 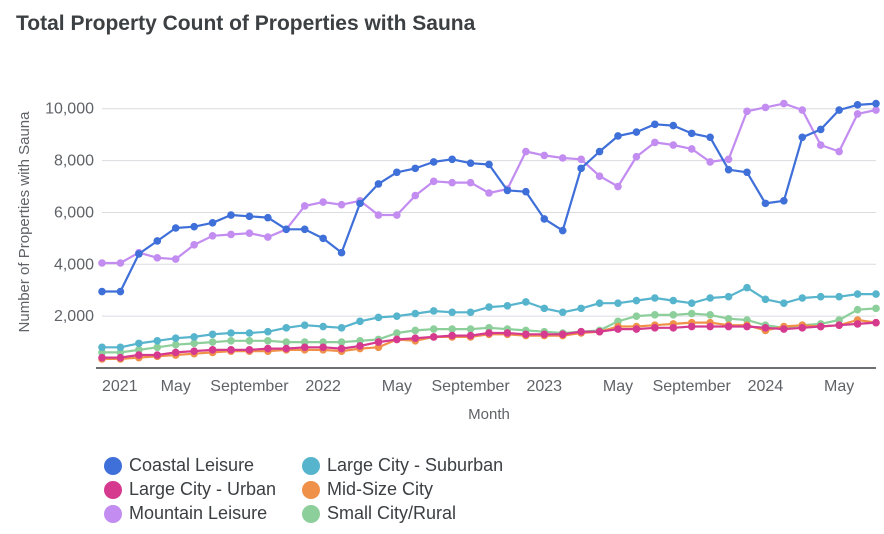 I want to click on legend-item-mid-size-city: Mid-Size City, so click(x=422, y=489).